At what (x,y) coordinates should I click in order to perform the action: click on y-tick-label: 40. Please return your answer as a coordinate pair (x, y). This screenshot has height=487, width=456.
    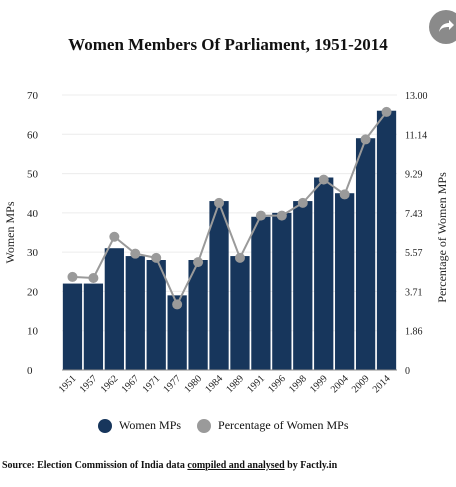
    Looking at the image, I should click on (33, 214).